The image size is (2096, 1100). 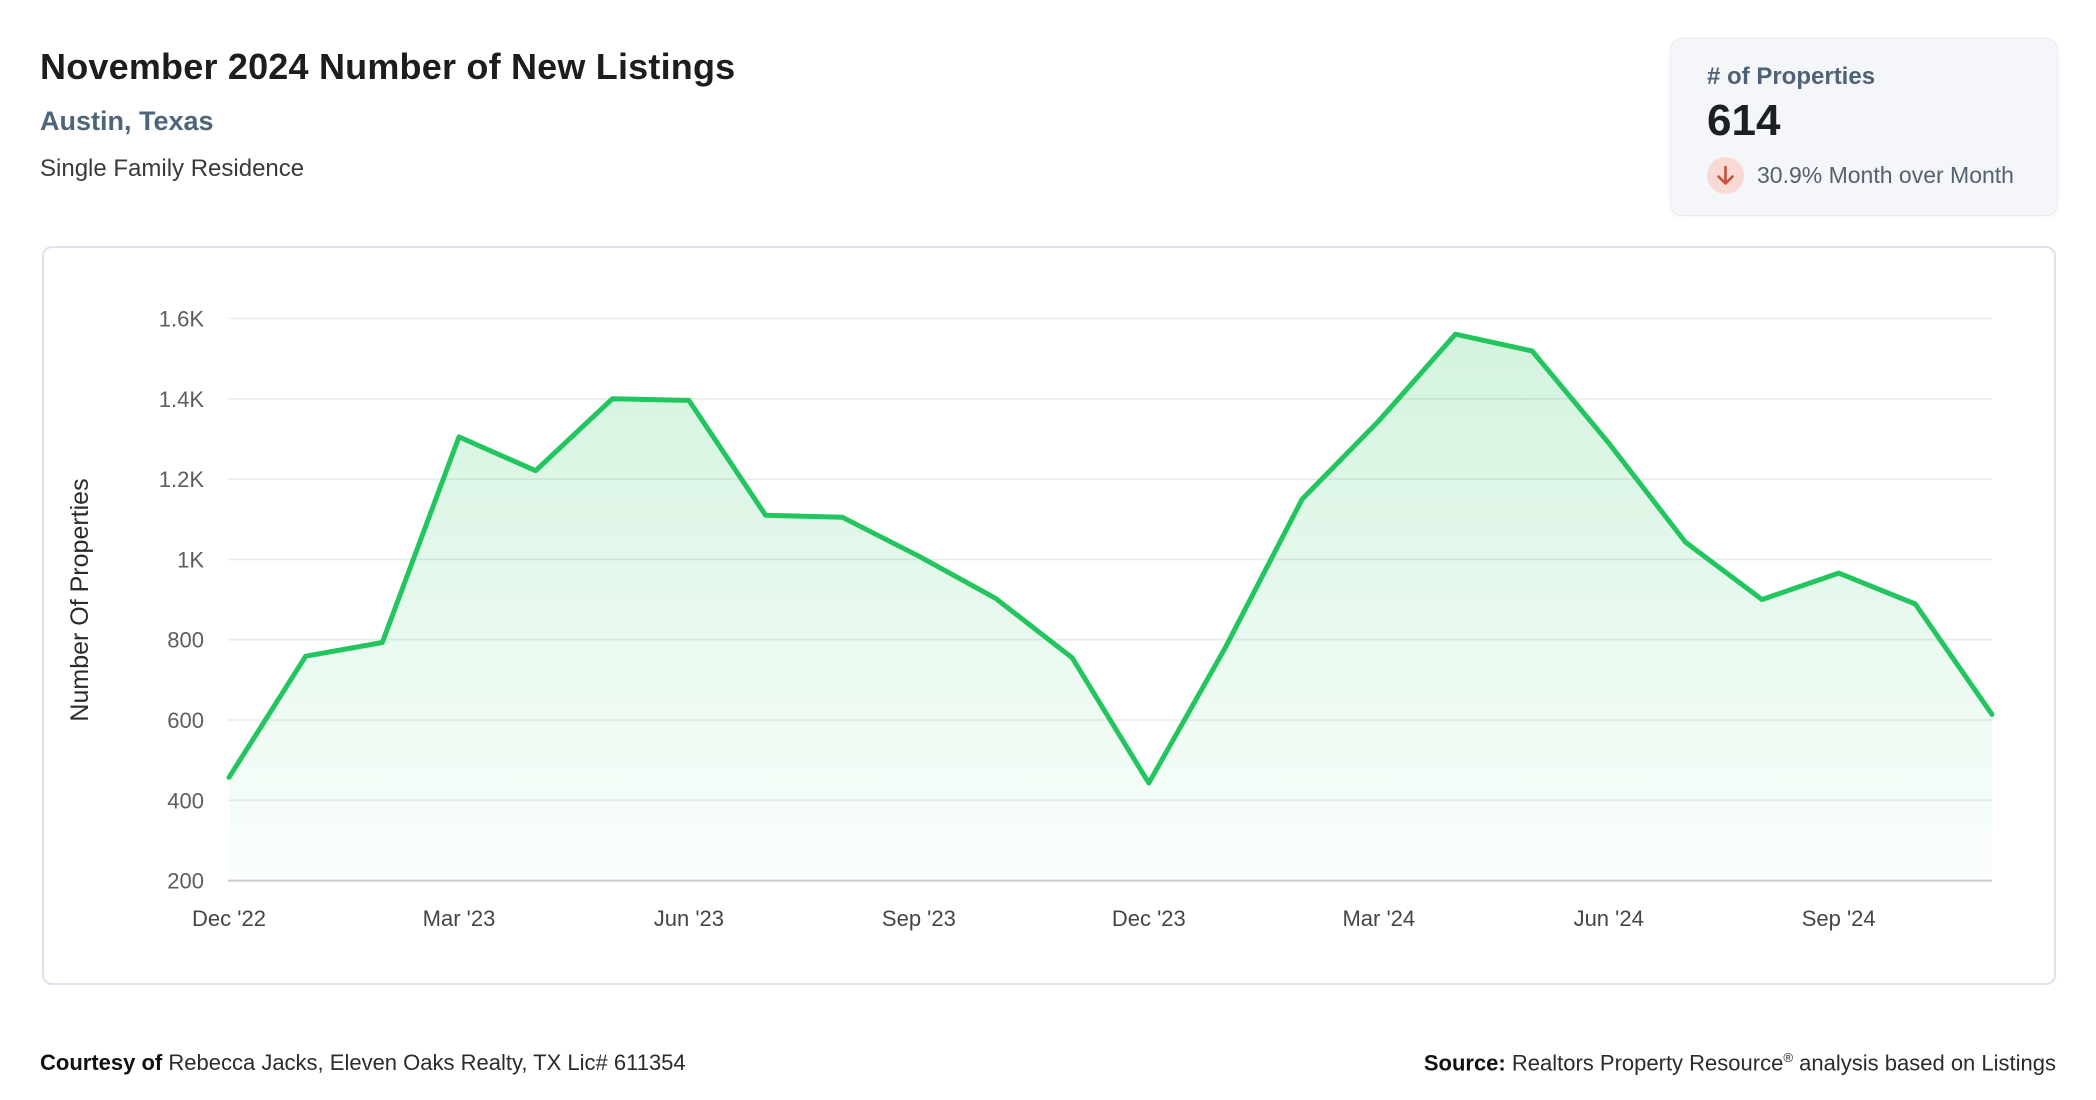 What do you see at coordinates (101, 1062) in the screenshot?
I see `courtesy-label: Courtesy of` at bounding box center [101, 1062].